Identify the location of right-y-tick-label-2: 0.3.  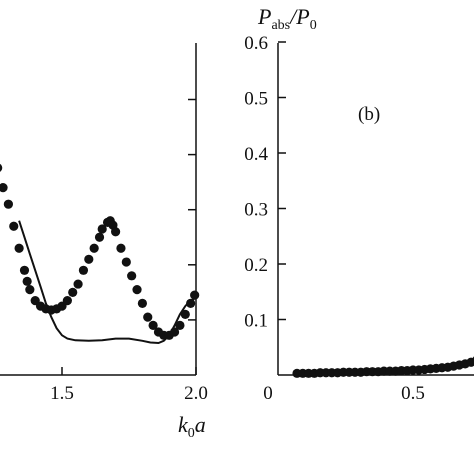
(256, 210).